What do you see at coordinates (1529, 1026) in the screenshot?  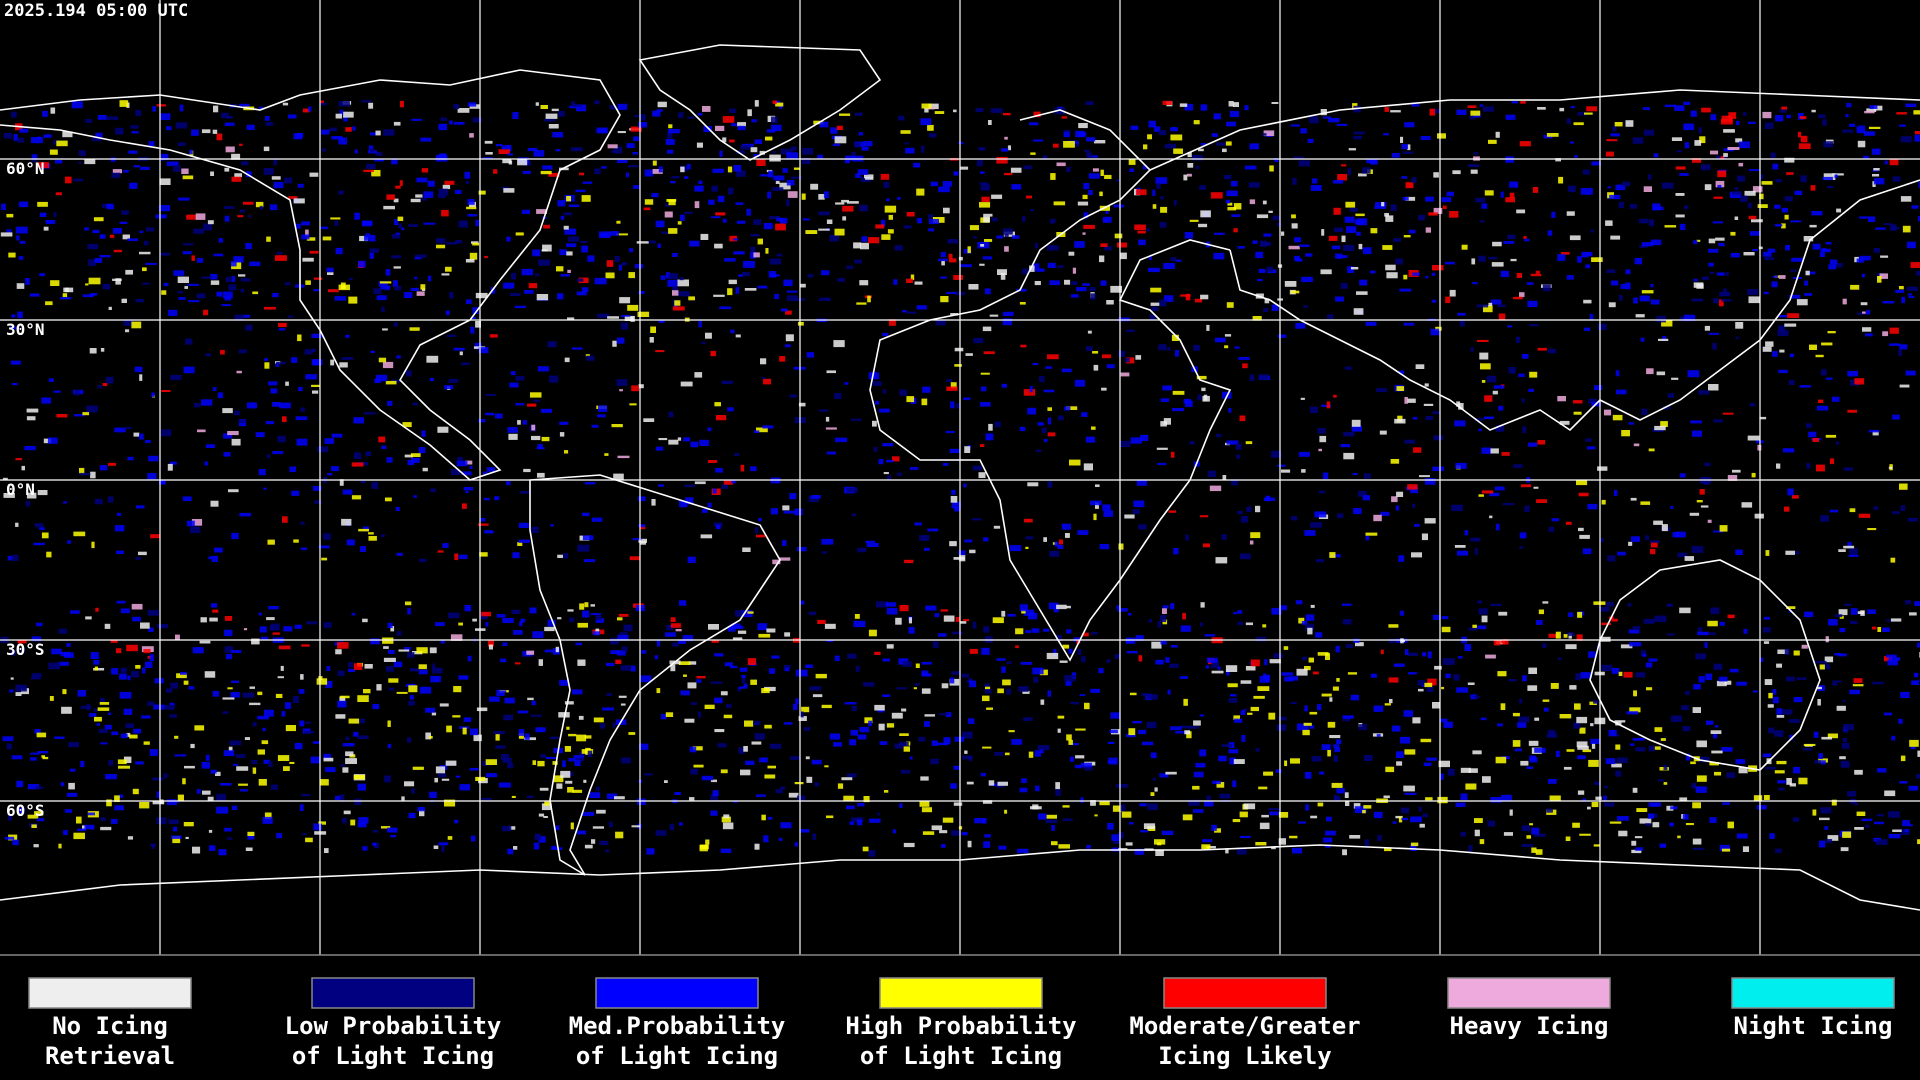 I see `legend-label: Heavy Icing` at bounding box center [1529, 1026].